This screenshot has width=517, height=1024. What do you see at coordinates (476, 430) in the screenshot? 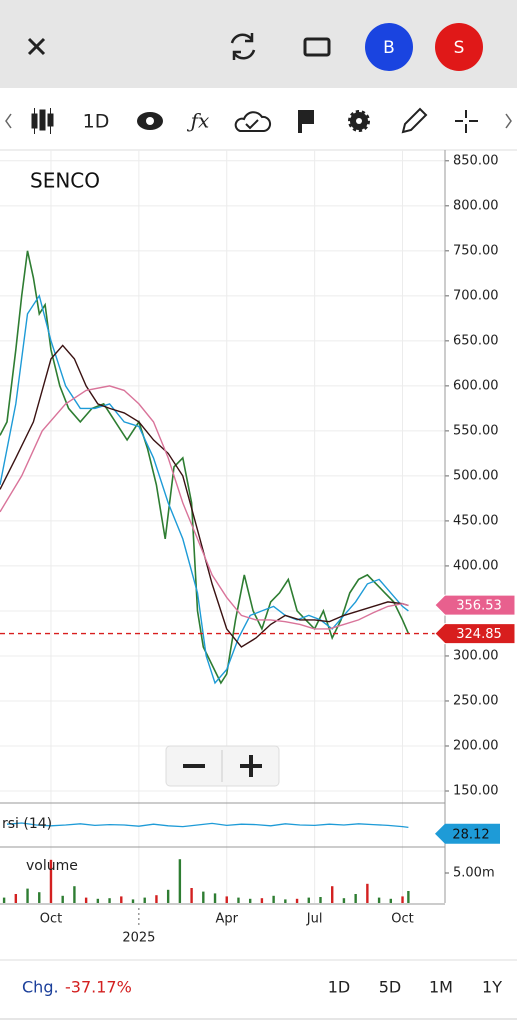
I see `y-tick-label: 550.00` at bounding box center [476, 430].